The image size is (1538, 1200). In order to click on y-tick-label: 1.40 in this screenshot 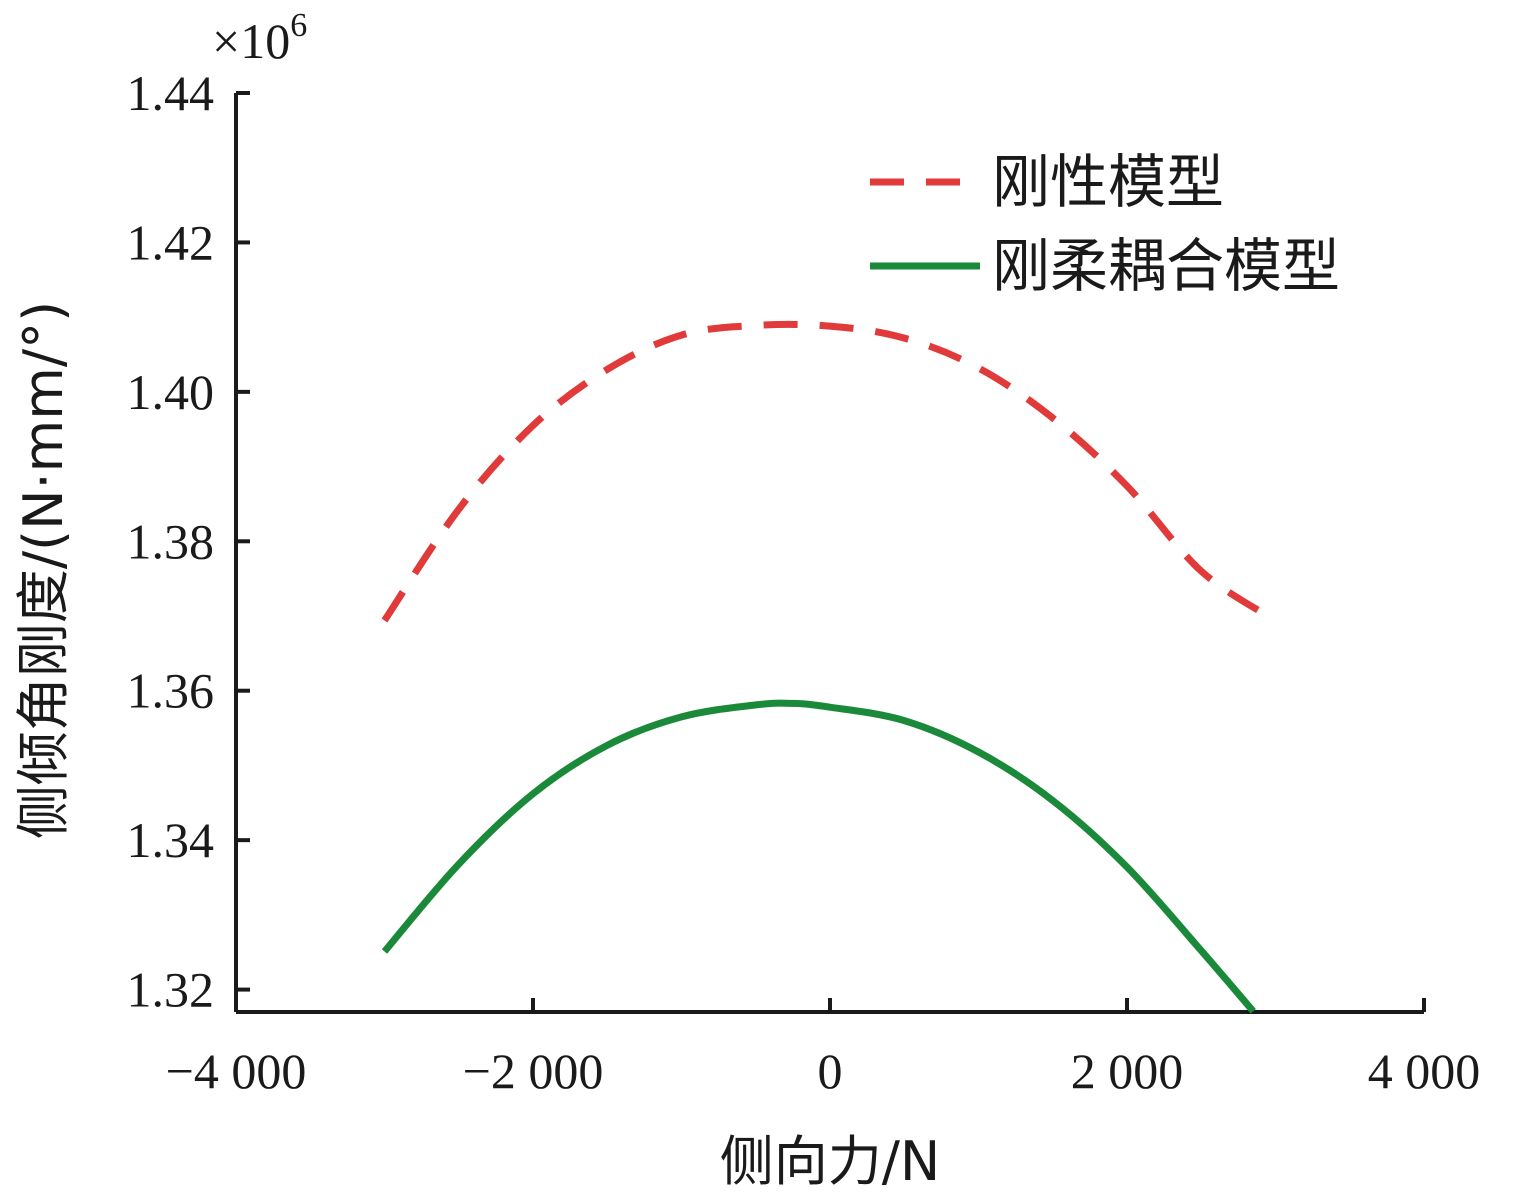, I will do `click(171, 392)`.